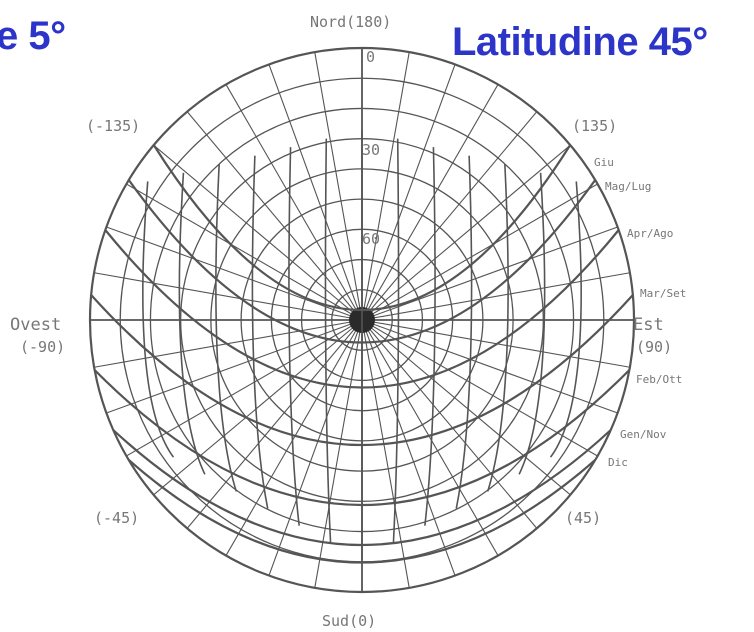 The width and height of the screenshot is (754, 632). Describe the element at coordinates (371, 150) in the screenshot. I see `altitude-label-30: 30` at that location.